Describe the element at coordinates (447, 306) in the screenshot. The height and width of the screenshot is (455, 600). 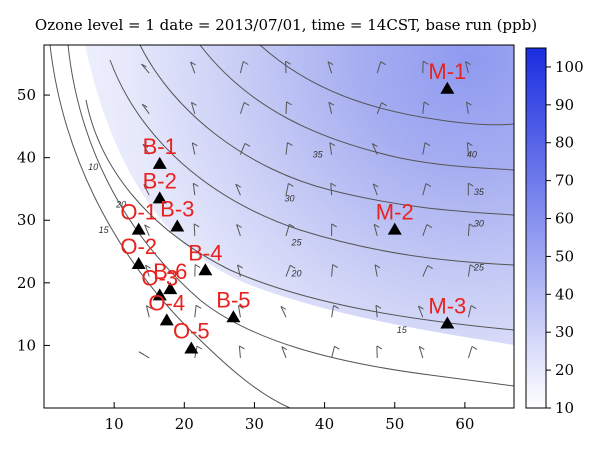
I see `site-label: M-3` at that location.